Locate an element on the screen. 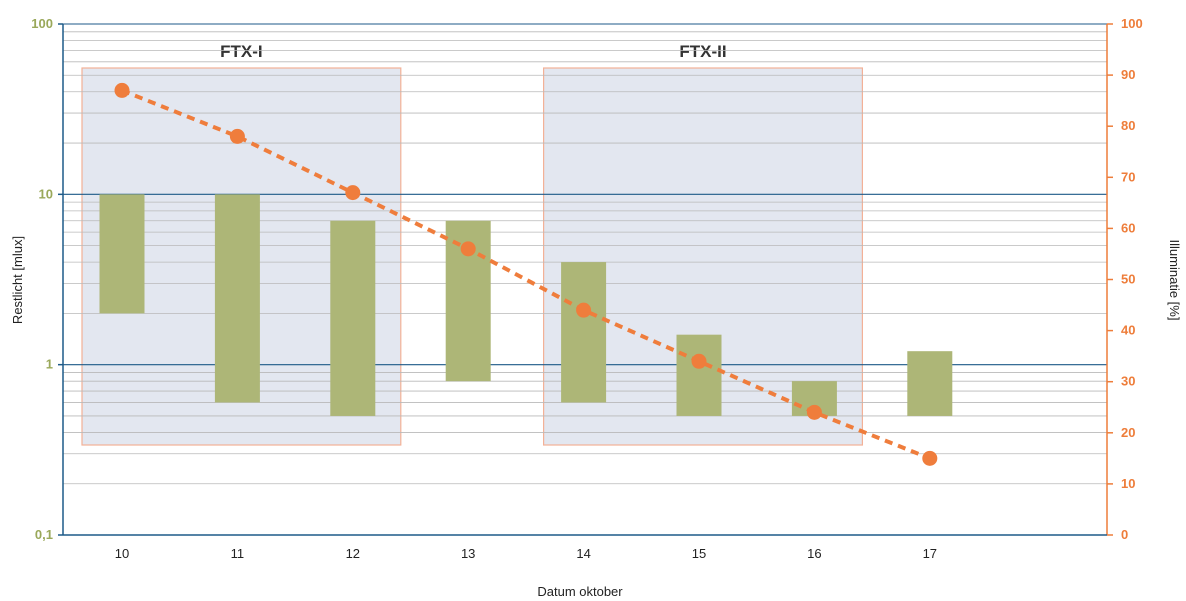 The width and height of the screenshot is (1186, 601). left-tick-label: 0,1 is located at coordinates (44, 534).